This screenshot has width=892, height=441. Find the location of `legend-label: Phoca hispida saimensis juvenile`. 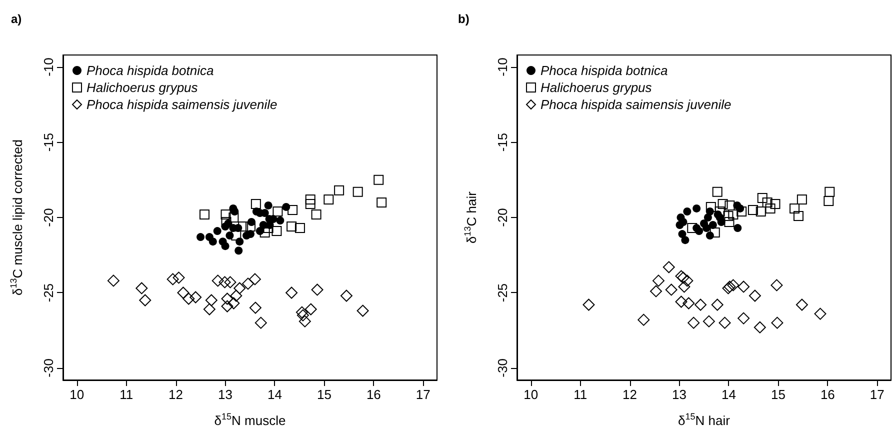

legend-label: Phoca hispida saimensis juvenile is located at coordinates (636, 104).